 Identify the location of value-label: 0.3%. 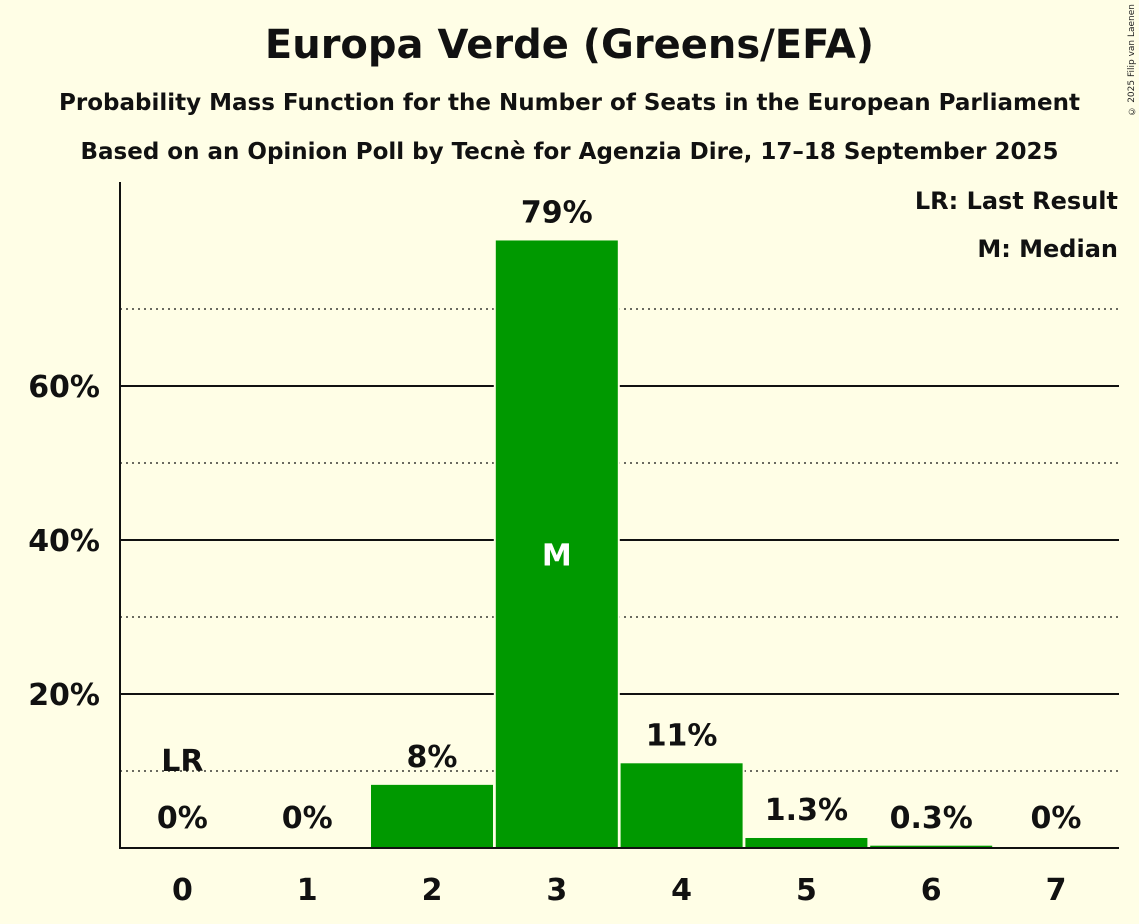
(931, 818).